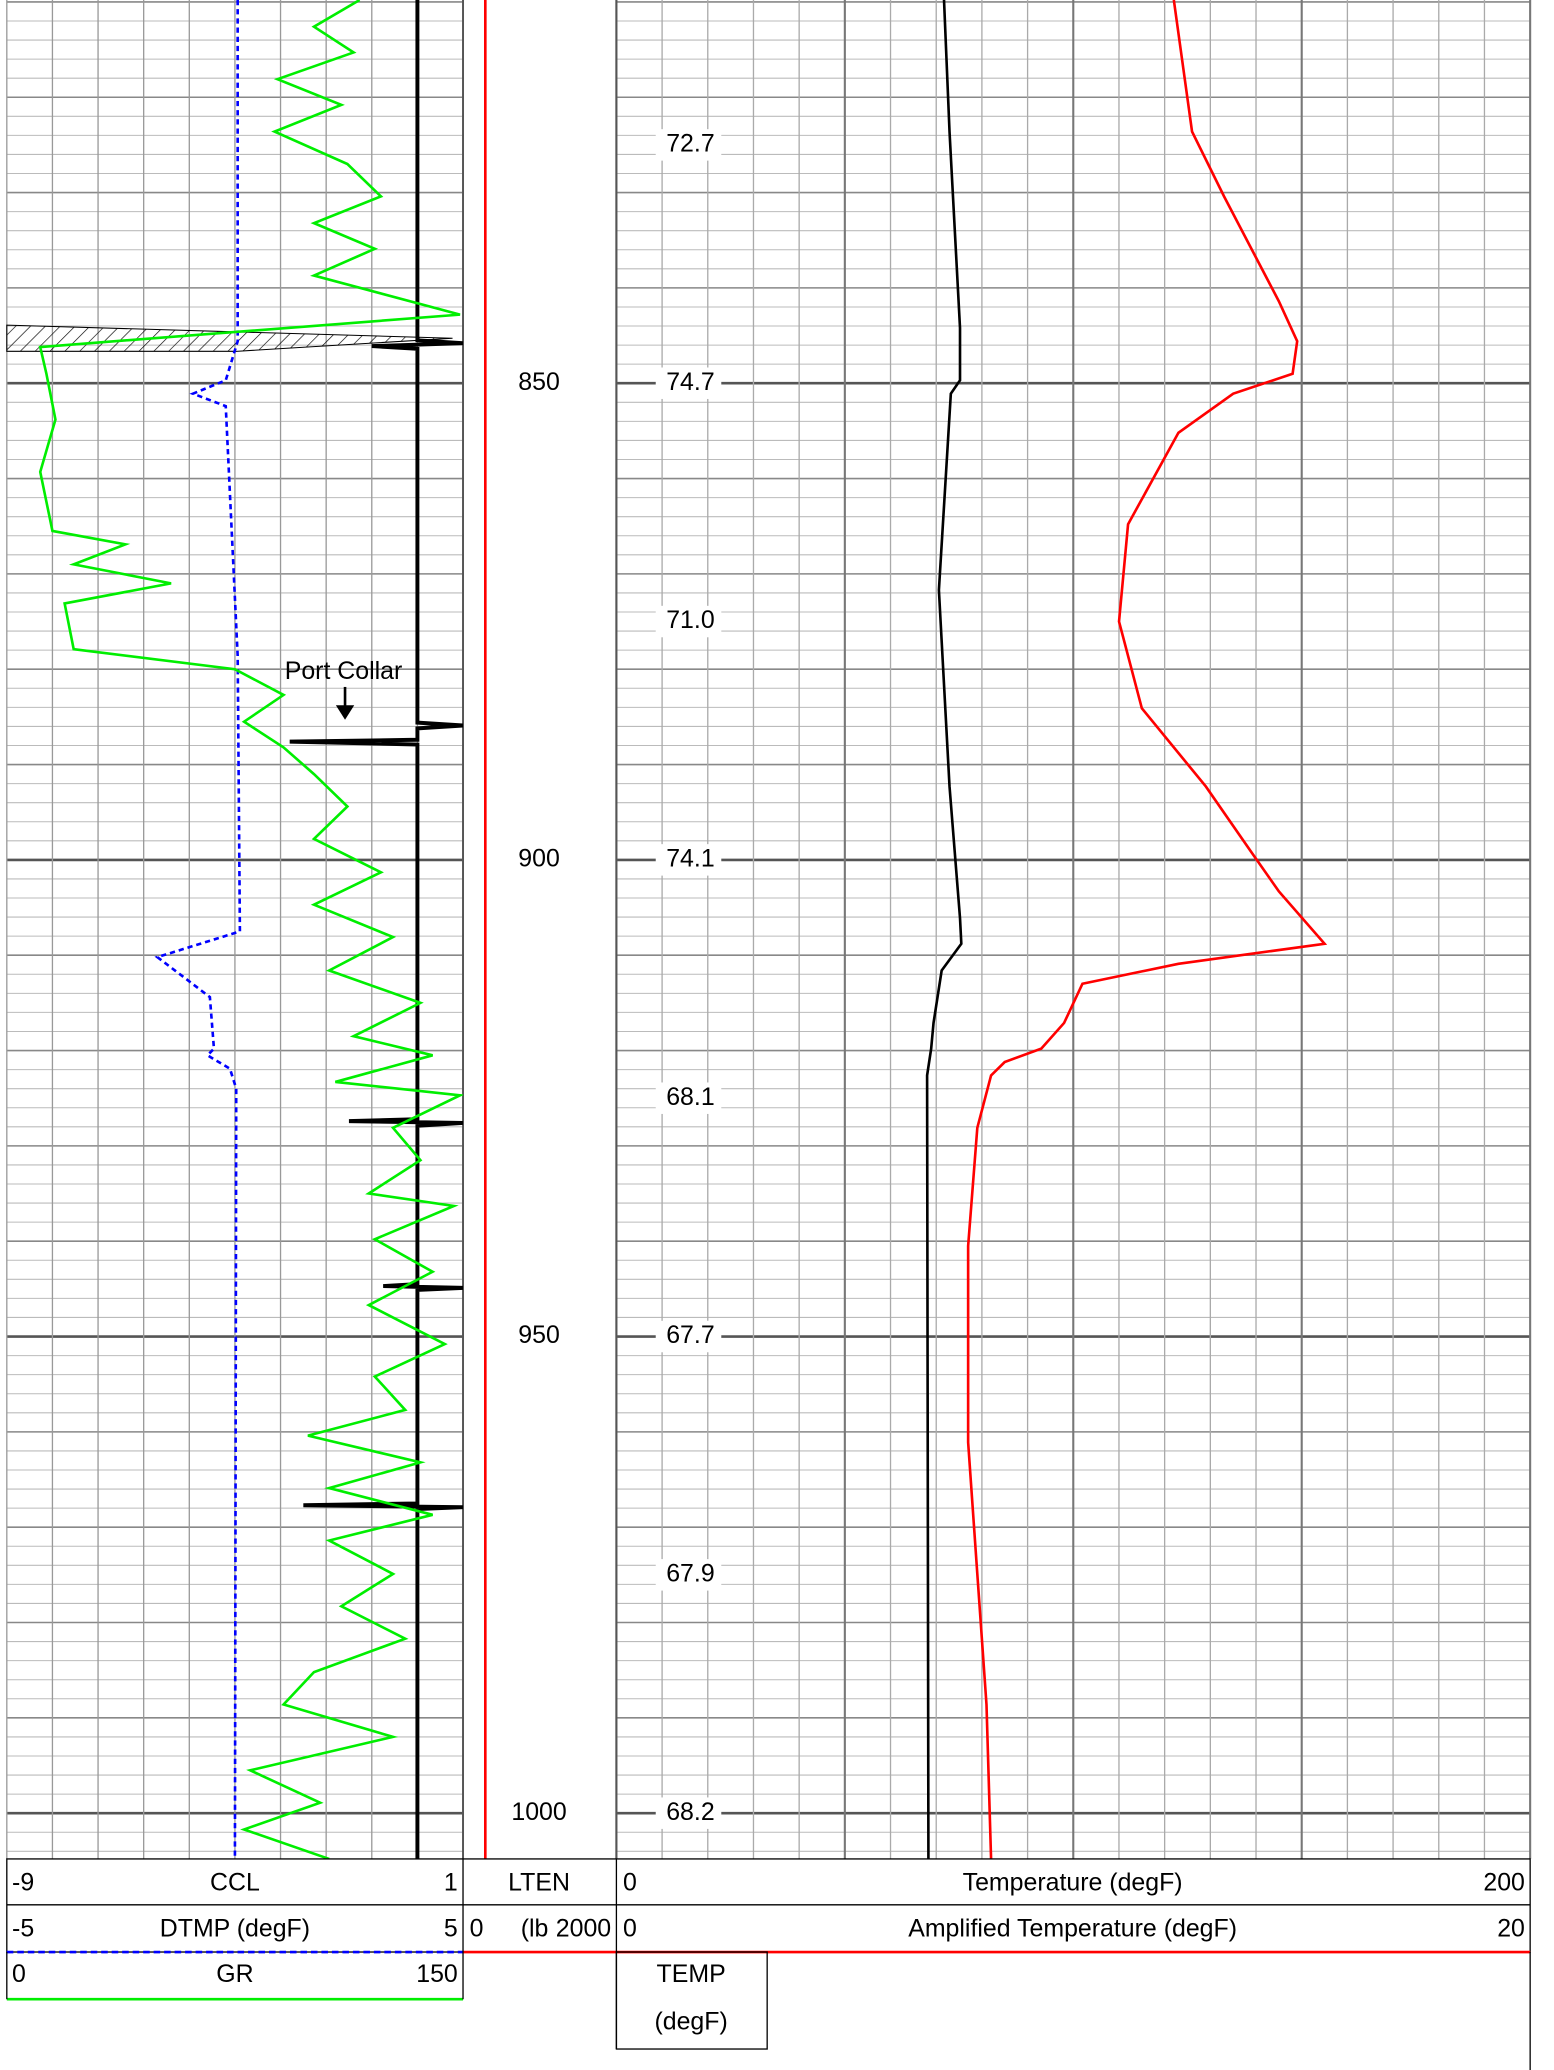  I want to click on temp-box, so click(691, 2000).